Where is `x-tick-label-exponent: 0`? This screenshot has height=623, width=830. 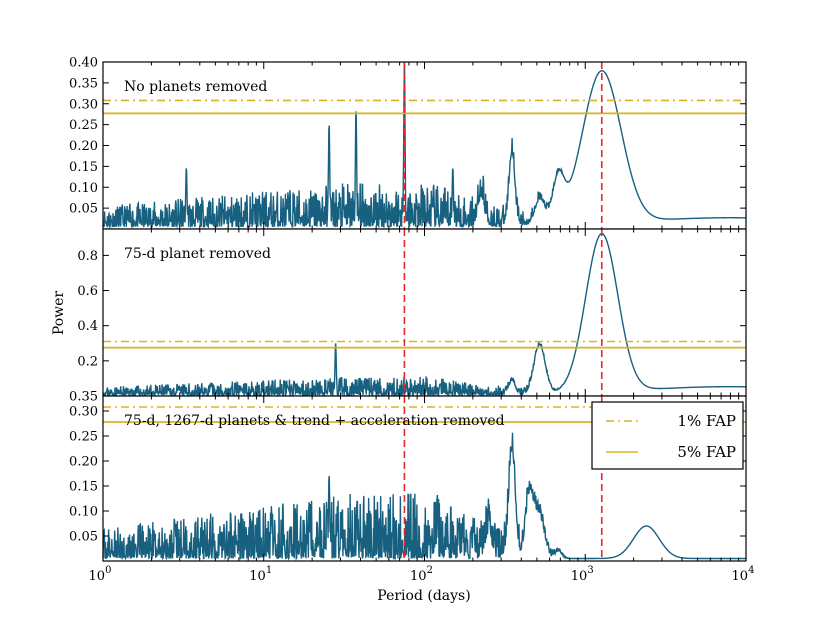 x-tick-label-exponent: 0 is located at coordinates (108, 570).